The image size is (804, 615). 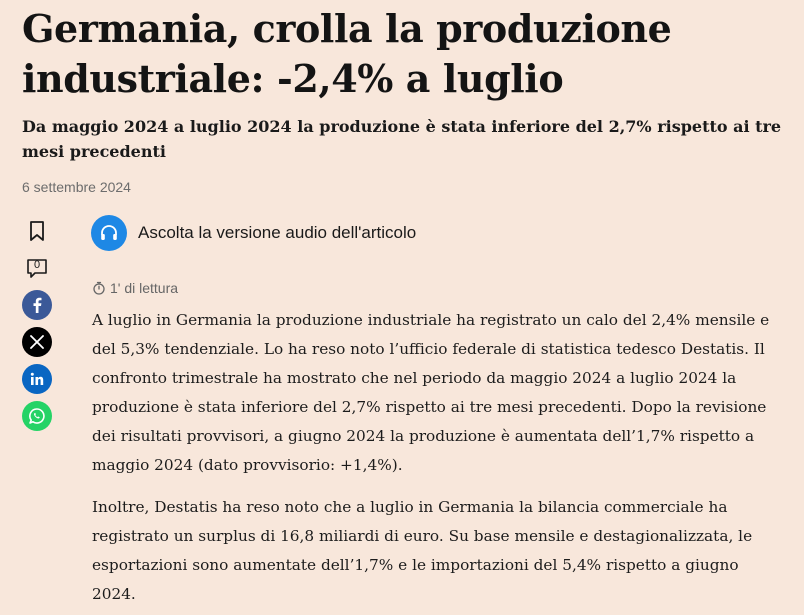 I want to click on reading-time-label: 1' di lettura, so click(x=144, y=288).